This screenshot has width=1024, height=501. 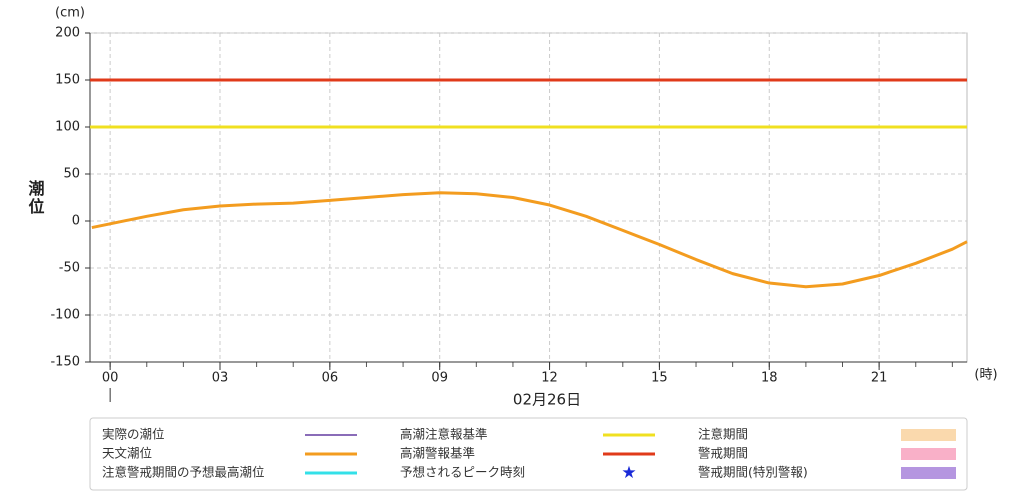 I want to click on legend-label: 注意期間, so click(x=723, y=434).